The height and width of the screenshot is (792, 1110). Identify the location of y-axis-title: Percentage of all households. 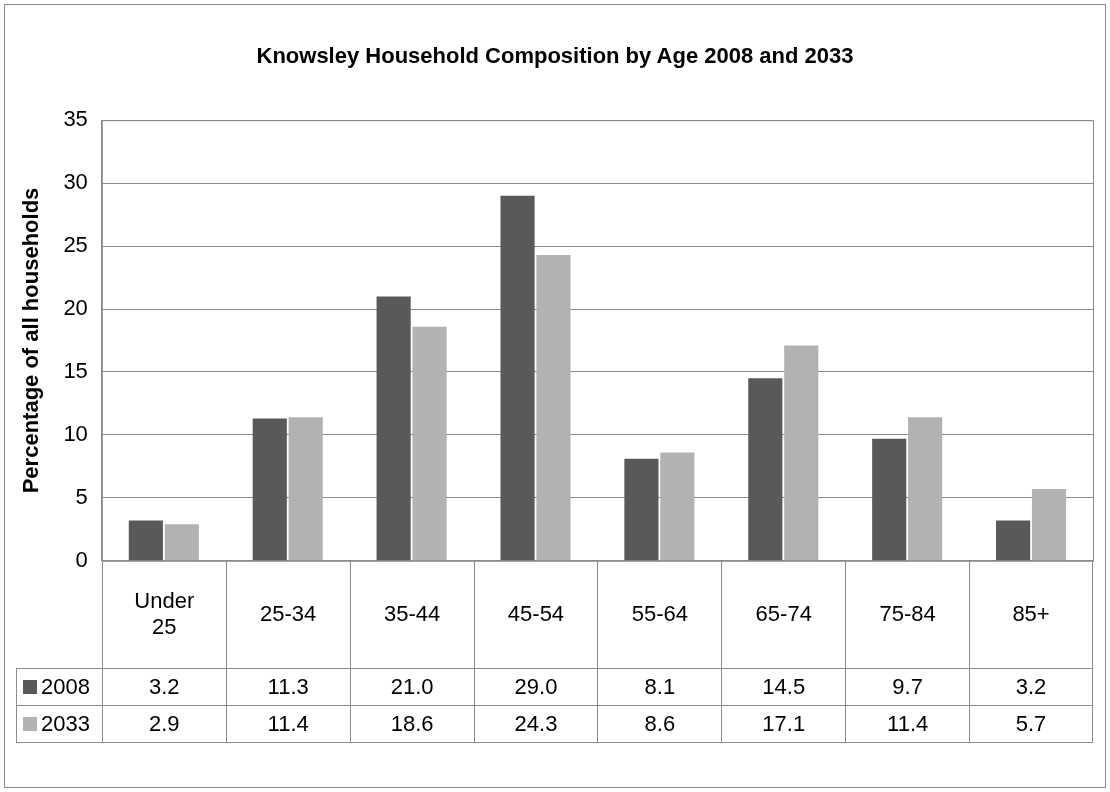
(31, 340).